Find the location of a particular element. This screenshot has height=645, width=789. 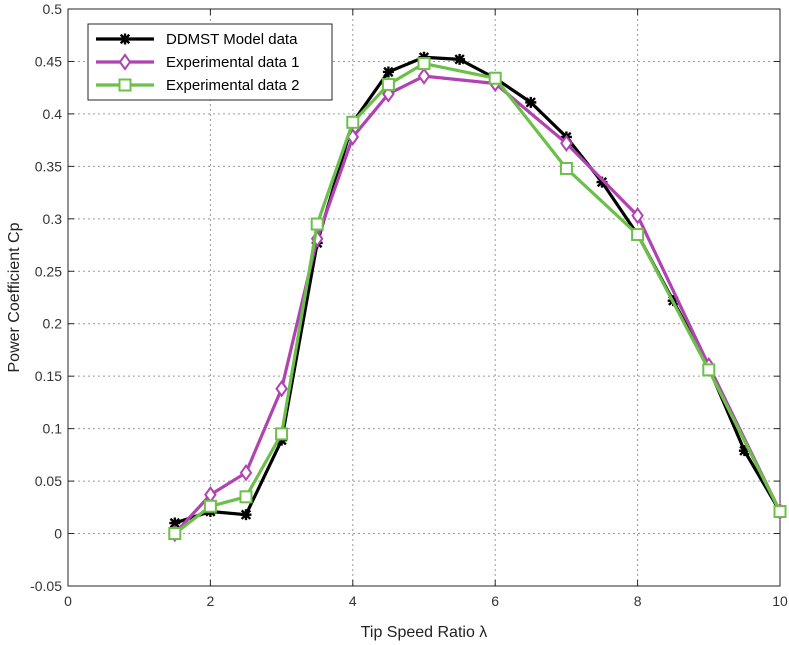

x-tick-label: 2 is located at coordinates (211, 601).